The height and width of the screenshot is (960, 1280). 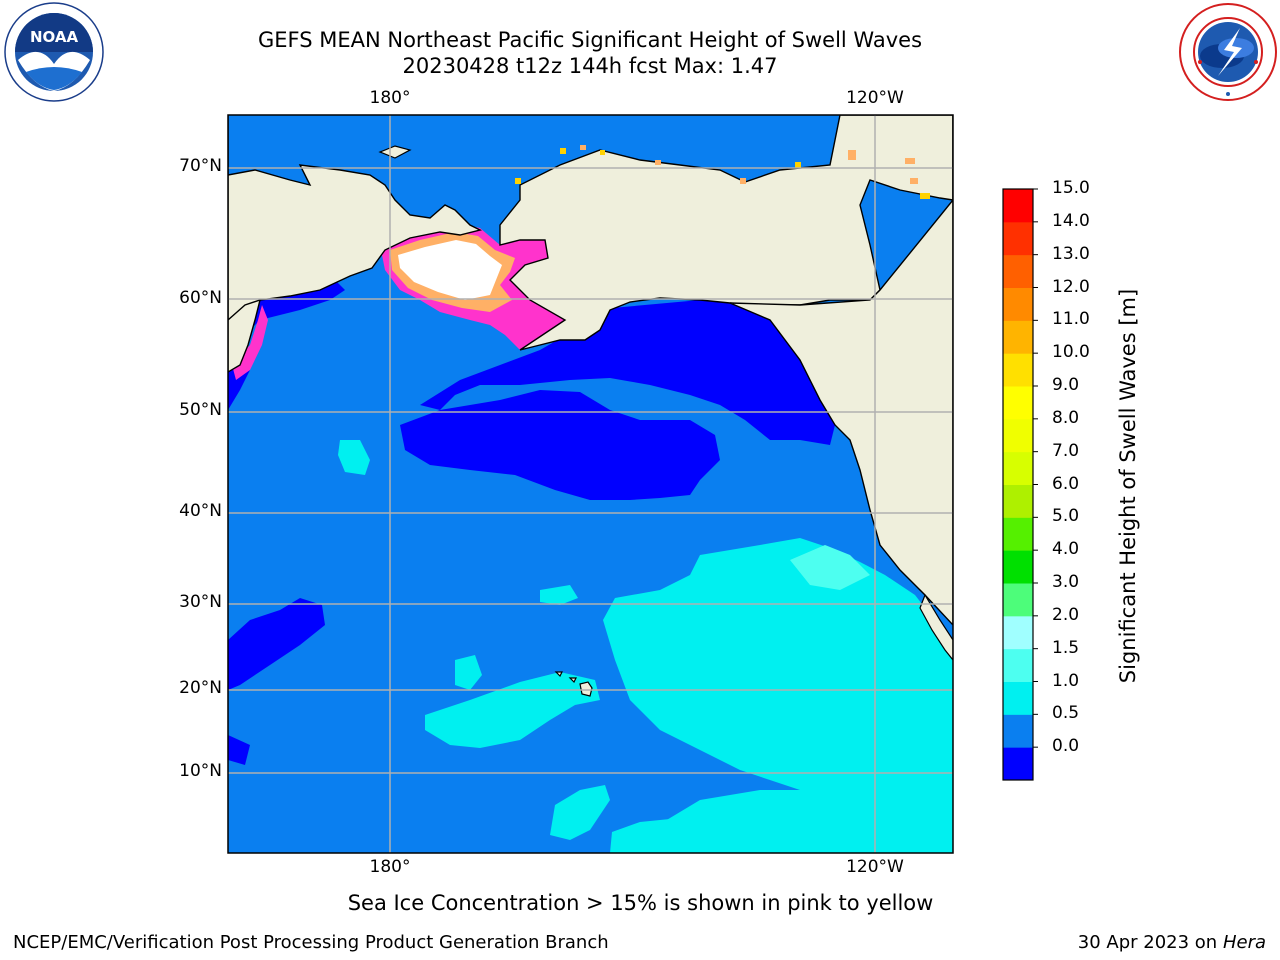 What do you see at coordinates (200, 410) in the screenshot?
I see `lat-tick-50n: 50°N` at bounding box center [200, 410].